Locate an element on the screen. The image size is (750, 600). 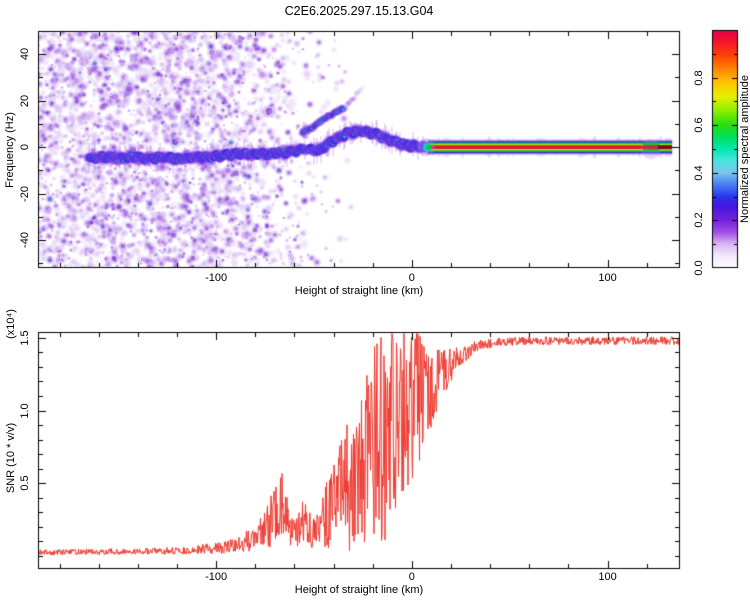
colorbar-label: Normalized spectral amplitude is located at coordinates (744, 149).